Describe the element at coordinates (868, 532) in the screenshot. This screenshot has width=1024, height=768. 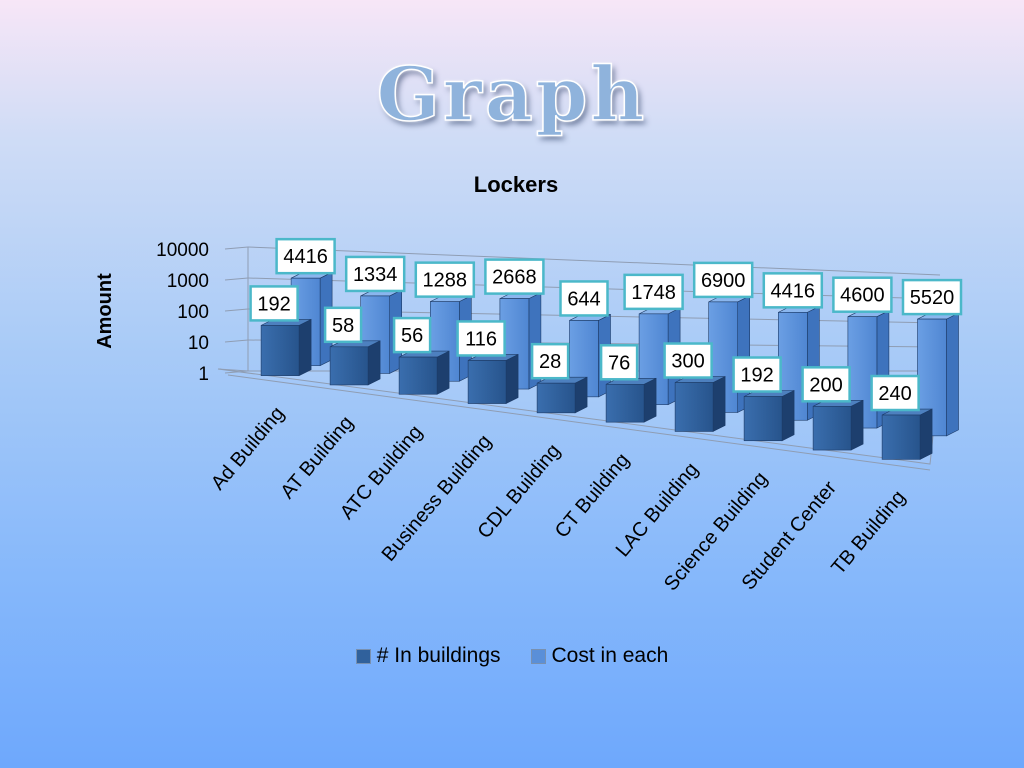
I see `x-tick-label: TB Building` at that location.